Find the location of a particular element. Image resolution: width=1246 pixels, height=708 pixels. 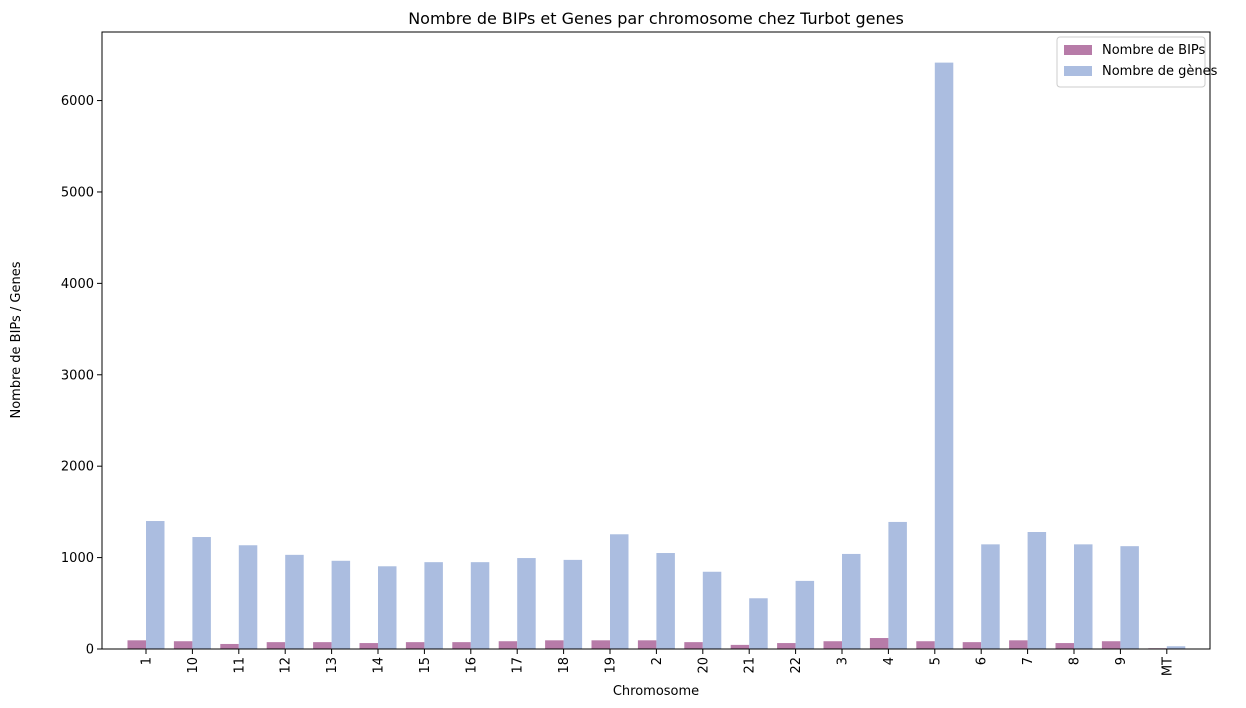

x-tick-label: 14 is located at coordinates (379, 665).